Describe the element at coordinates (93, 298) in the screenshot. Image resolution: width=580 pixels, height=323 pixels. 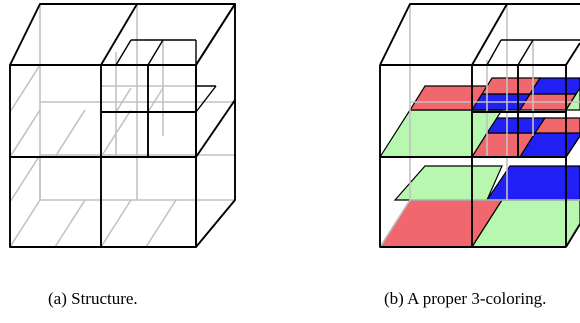
I see `caption-structure: (a) Structure.` at that location.